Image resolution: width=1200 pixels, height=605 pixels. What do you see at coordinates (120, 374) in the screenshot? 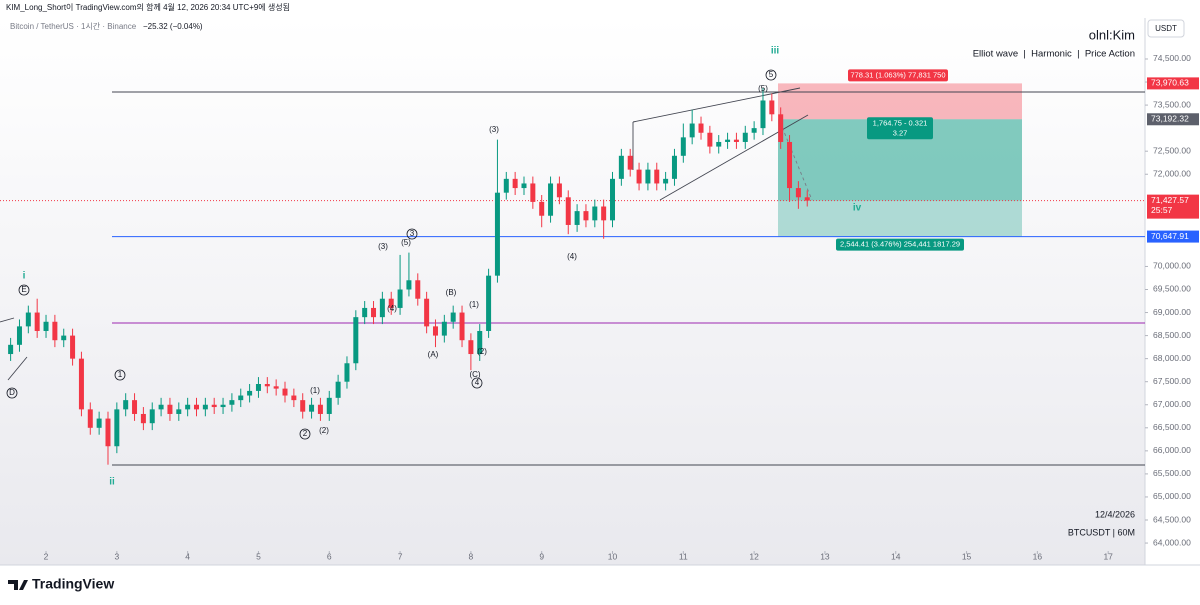
I see `wave-label: 1` at bounding box center [120, 374].